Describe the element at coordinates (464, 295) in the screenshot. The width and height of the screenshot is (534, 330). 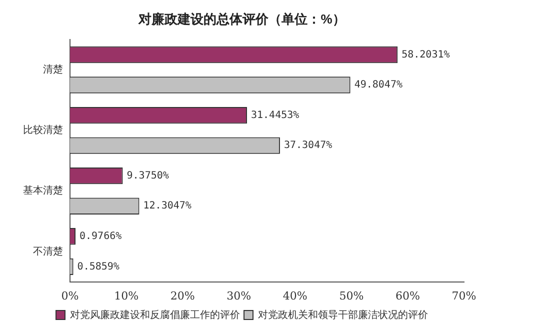
I see `x-tick-label: 70%` at that location.